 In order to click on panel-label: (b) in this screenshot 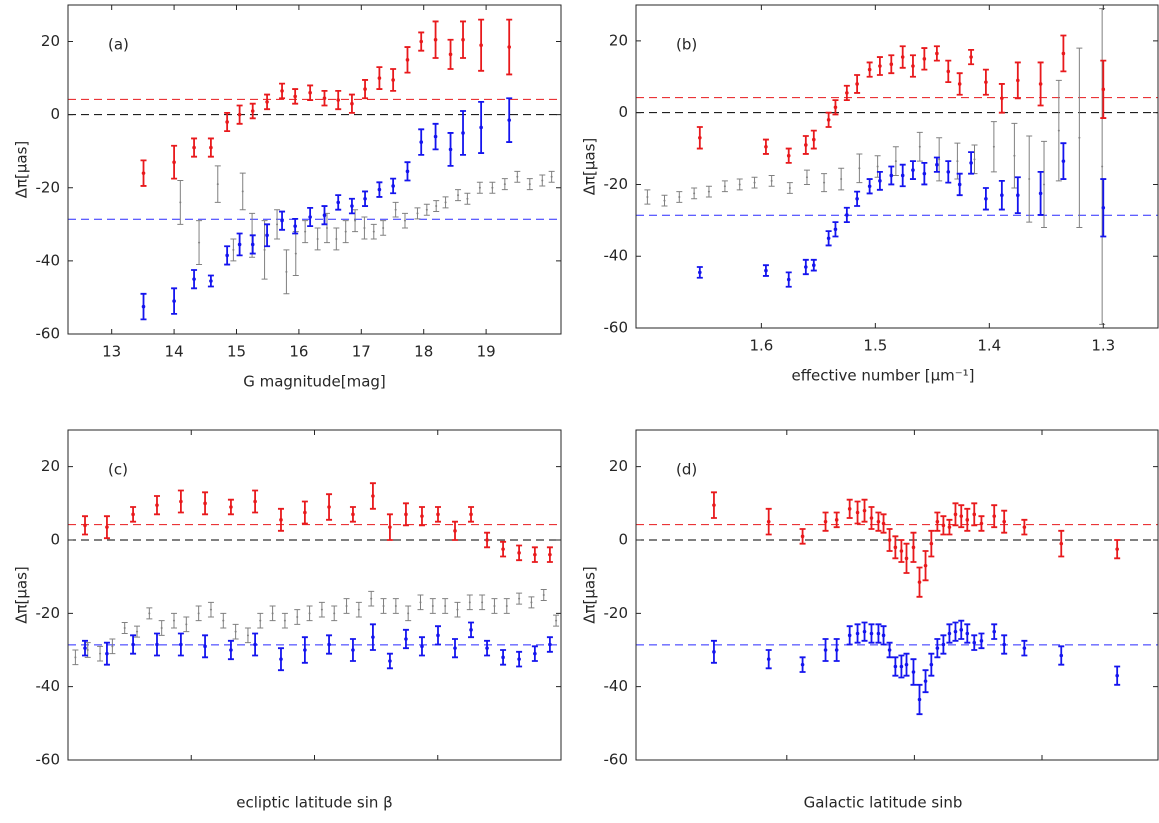, I will do `click(686, 45)`.